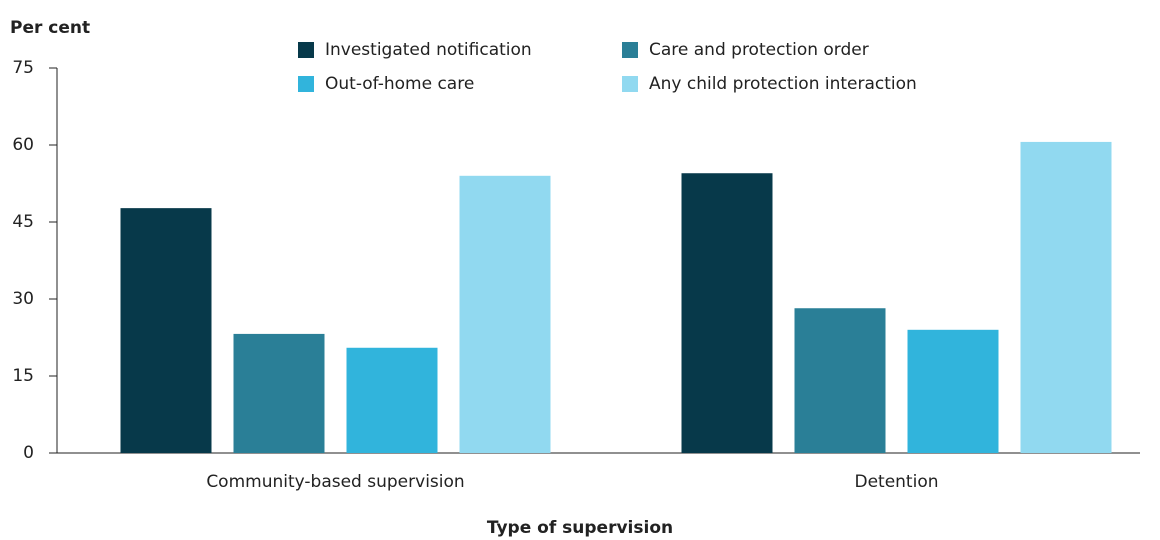 Image resolution: width=1160 pixels, height=540 pixels. I want to click on y-tick-label: 75, so click(23, 68).